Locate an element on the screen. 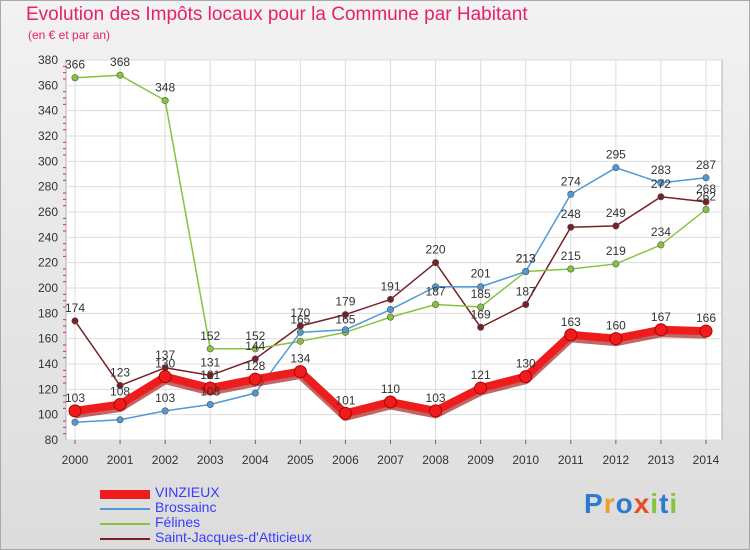 The width and height of the screenshot is (750, 550). y-tick-label: 140 is located at coordinates (48, 364).